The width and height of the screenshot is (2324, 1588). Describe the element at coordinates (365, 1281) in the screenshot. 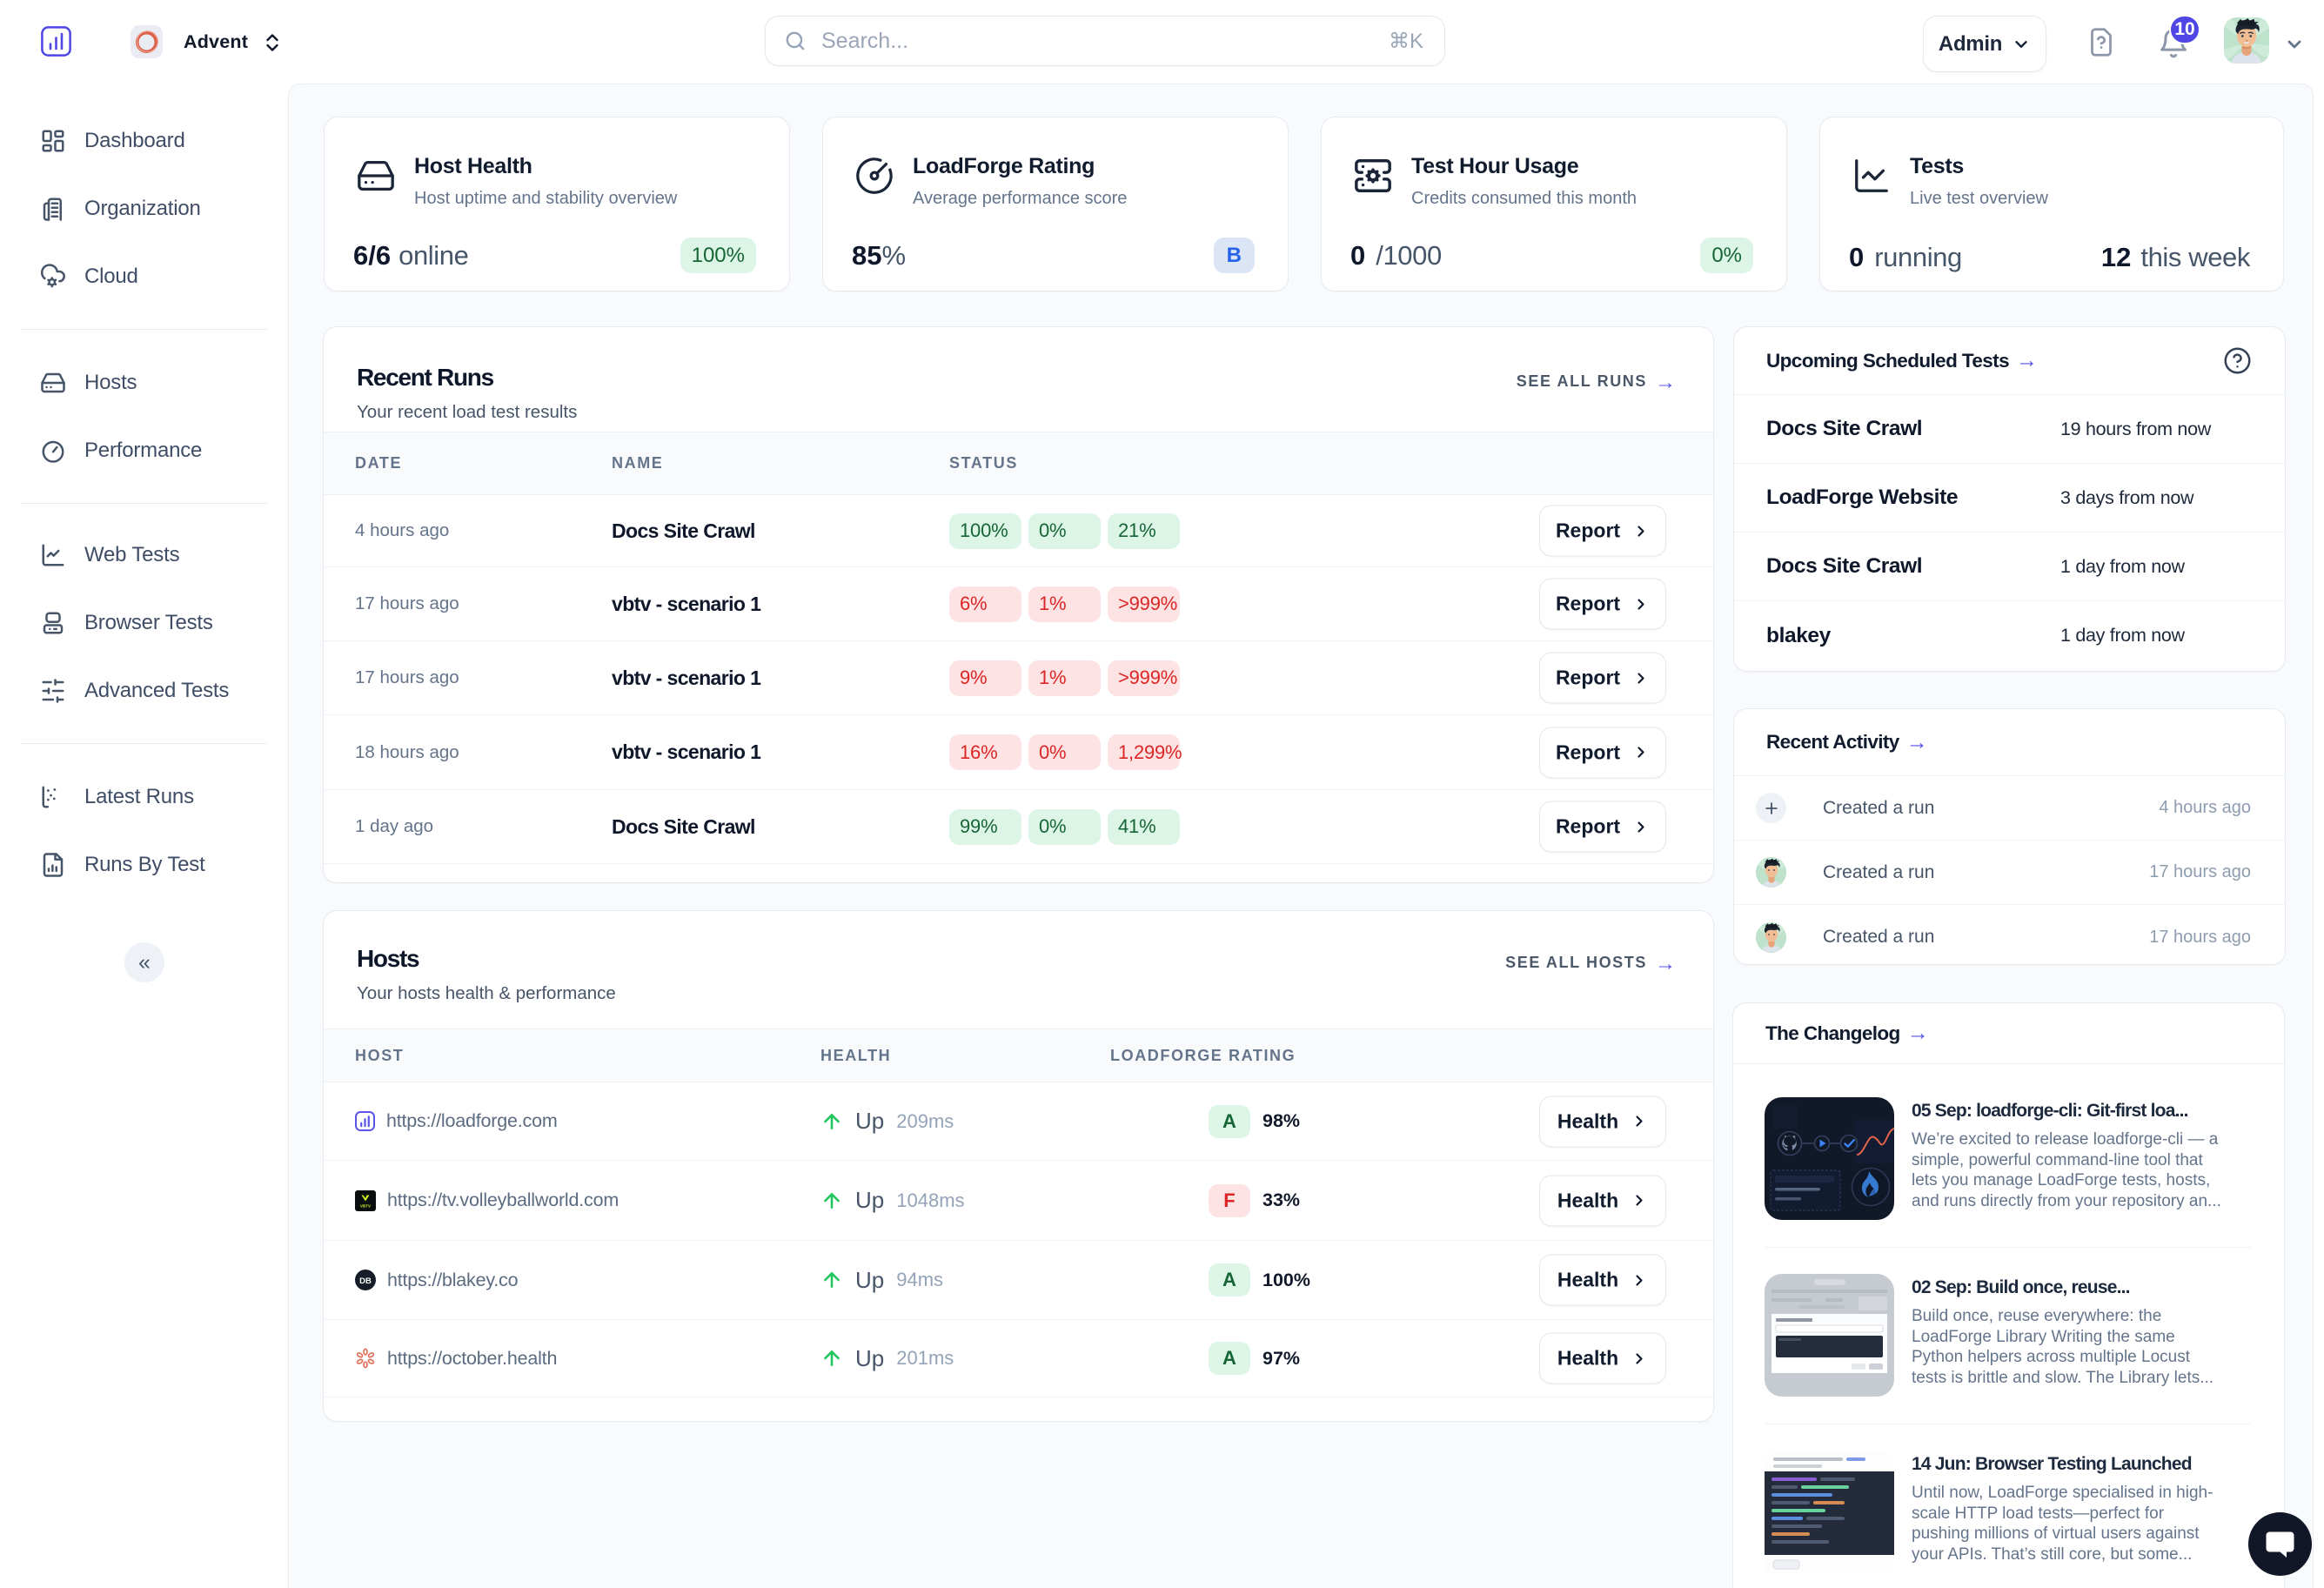

I see `svg-text: DB` at that location.